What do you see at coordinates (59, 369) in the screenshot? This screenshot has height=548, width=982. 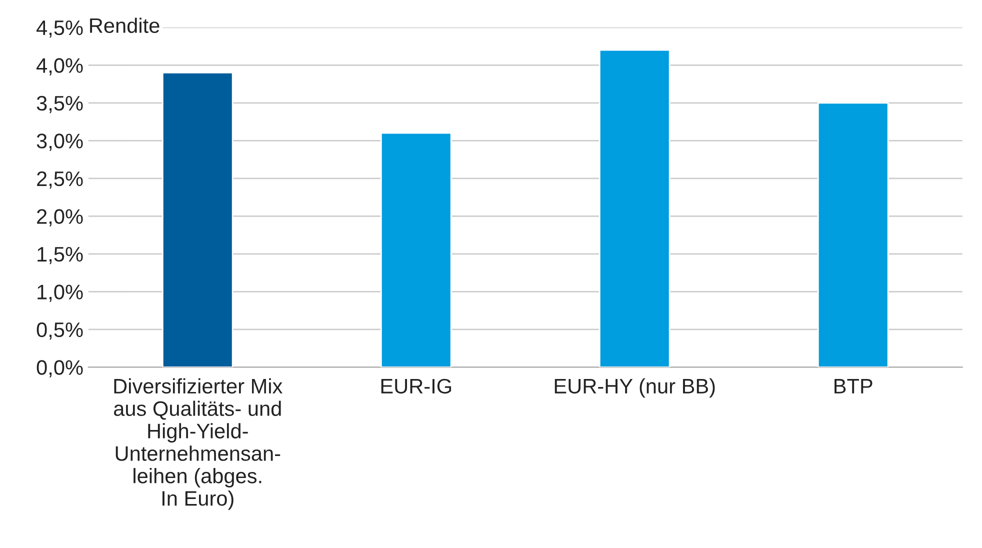 I see `y-tick-label: 0,0%` at bounding box center [59, 369].